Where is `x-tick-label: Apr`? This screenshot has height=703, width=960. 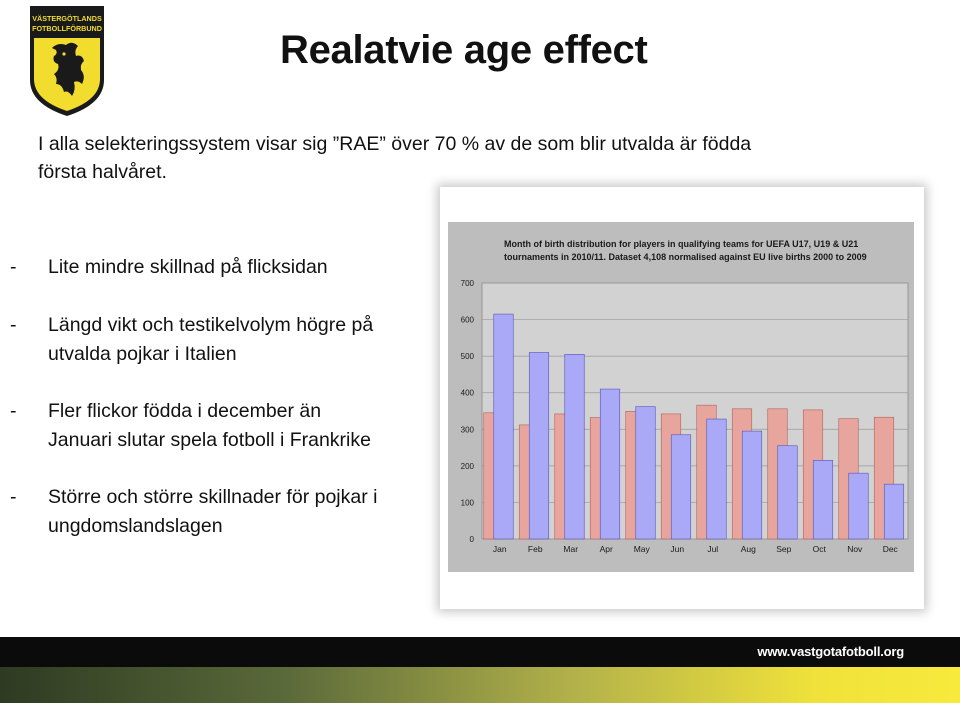
x-tick-label: Apr is located at coordinates (606, 549).